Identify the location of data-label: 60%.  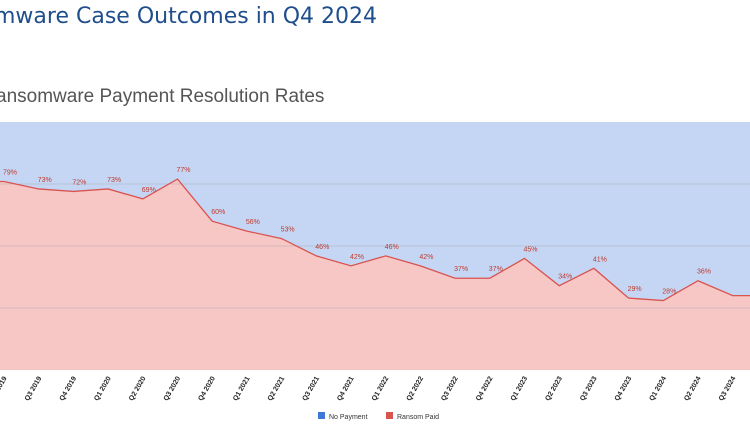
(218, 212).